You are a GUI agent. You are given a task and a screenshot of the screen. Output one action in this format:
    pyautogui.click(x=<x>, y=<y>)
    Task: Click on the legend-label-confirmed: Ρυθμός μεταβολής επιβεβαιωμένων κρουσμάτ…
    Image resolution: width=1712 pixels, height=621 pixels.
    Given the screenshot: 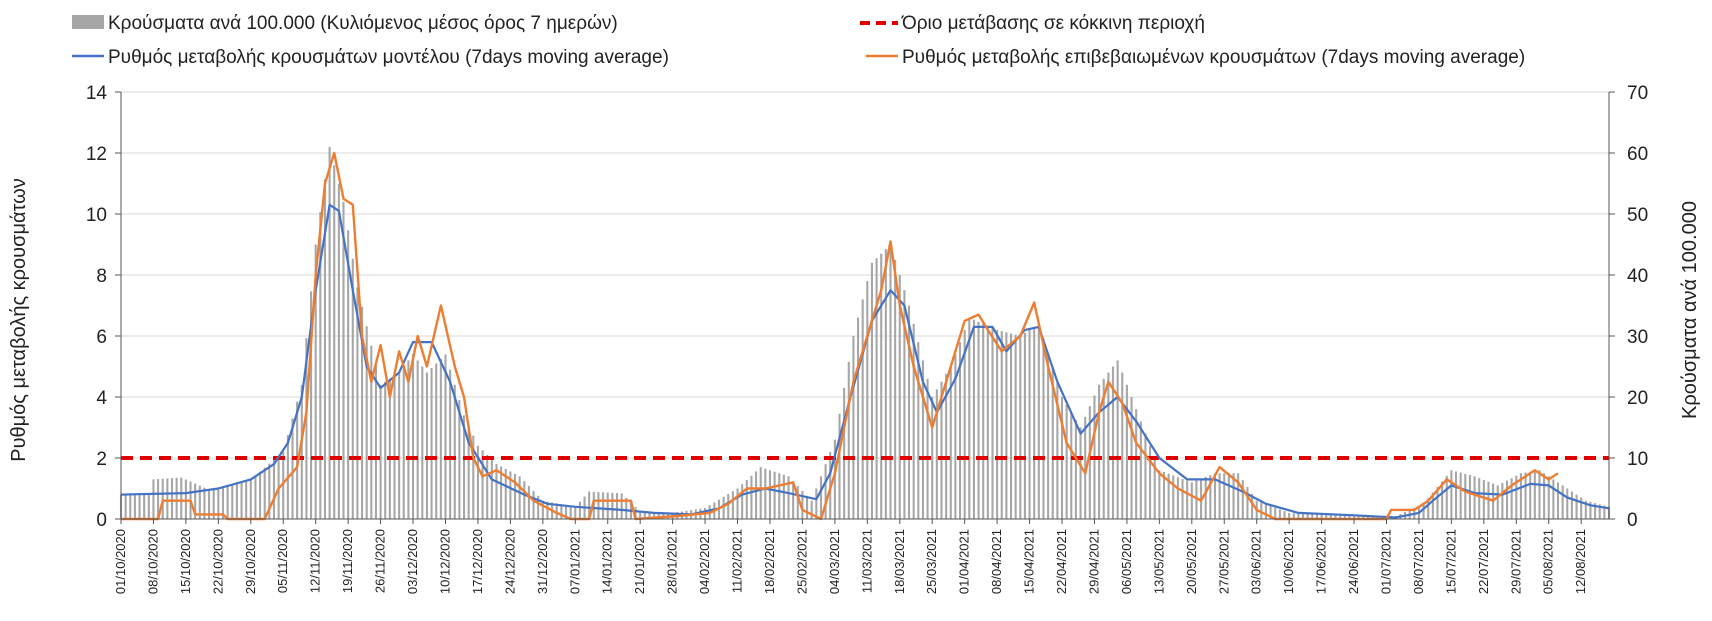 What is the action you would take?
    pyautogui.click(x=1213, y=57)
    